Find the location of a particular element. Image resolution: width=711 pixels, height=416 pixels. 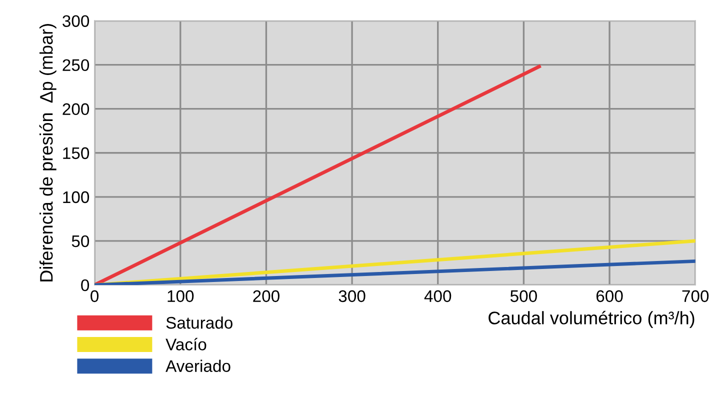

x-tick-label: 0 is located at coordinates (94, 296).